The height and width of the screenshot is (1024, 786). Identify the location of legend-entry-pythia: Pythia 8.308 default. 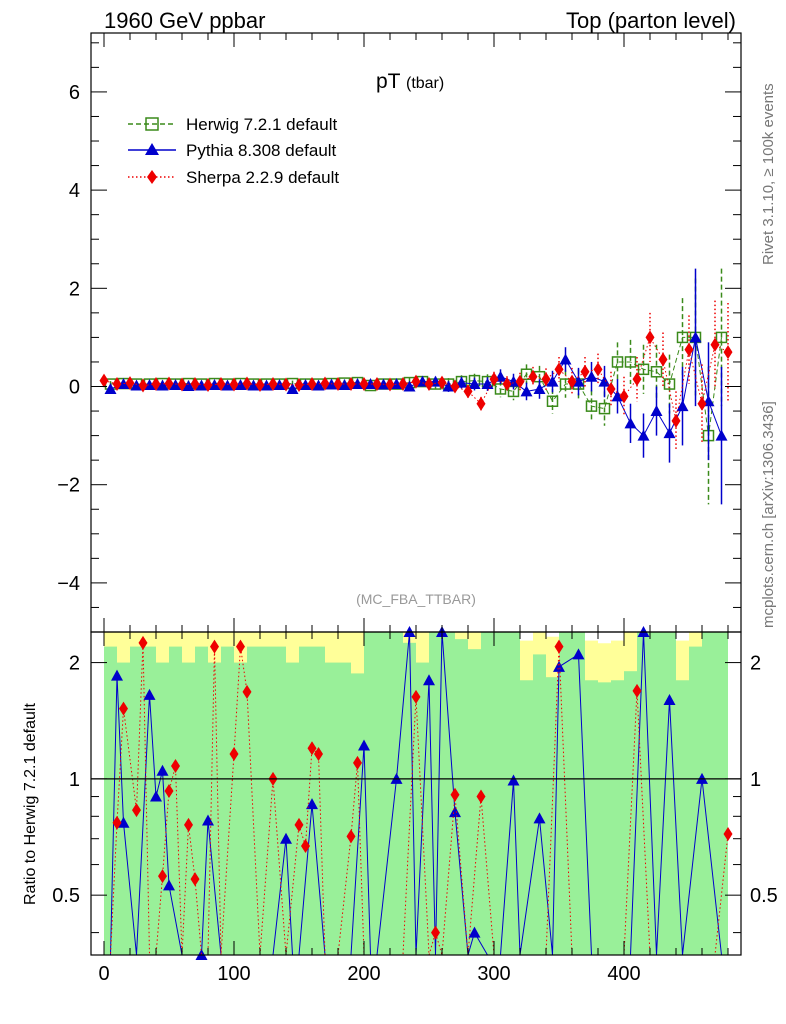
(232, 150).